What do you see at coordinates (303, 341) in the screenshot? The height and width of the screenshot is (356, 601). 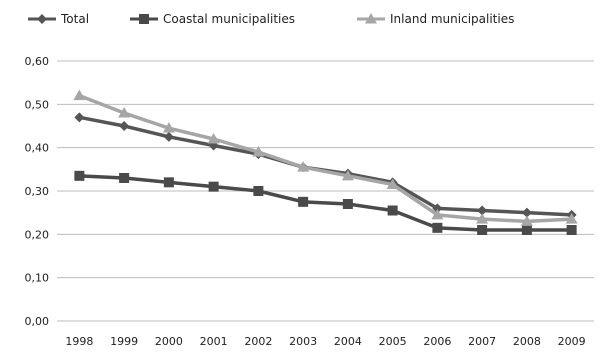 I see `x-tick-label: 2003` at bounding box center [303, 341].